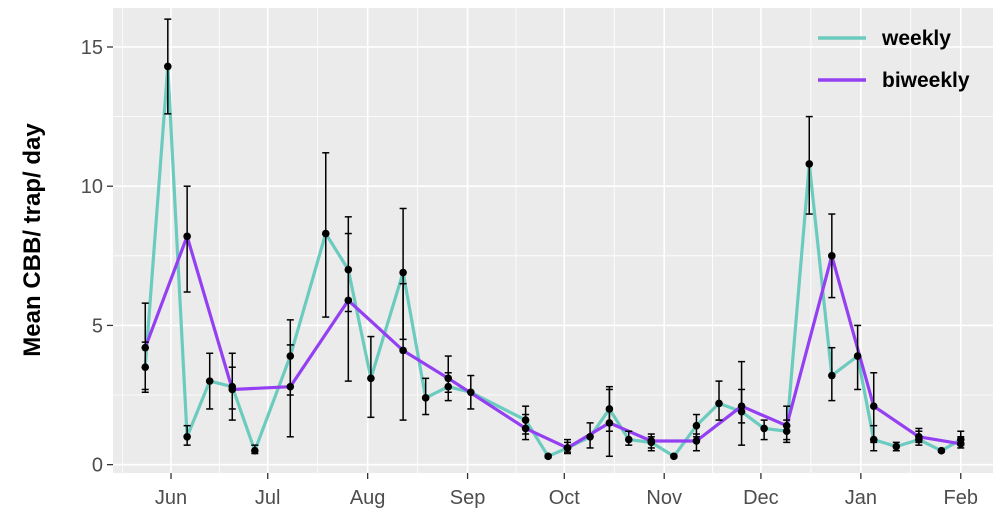 The width and height of the screenshot is (1000, 528). I want to click on x-tick-label: Oct, so click(565, 498).